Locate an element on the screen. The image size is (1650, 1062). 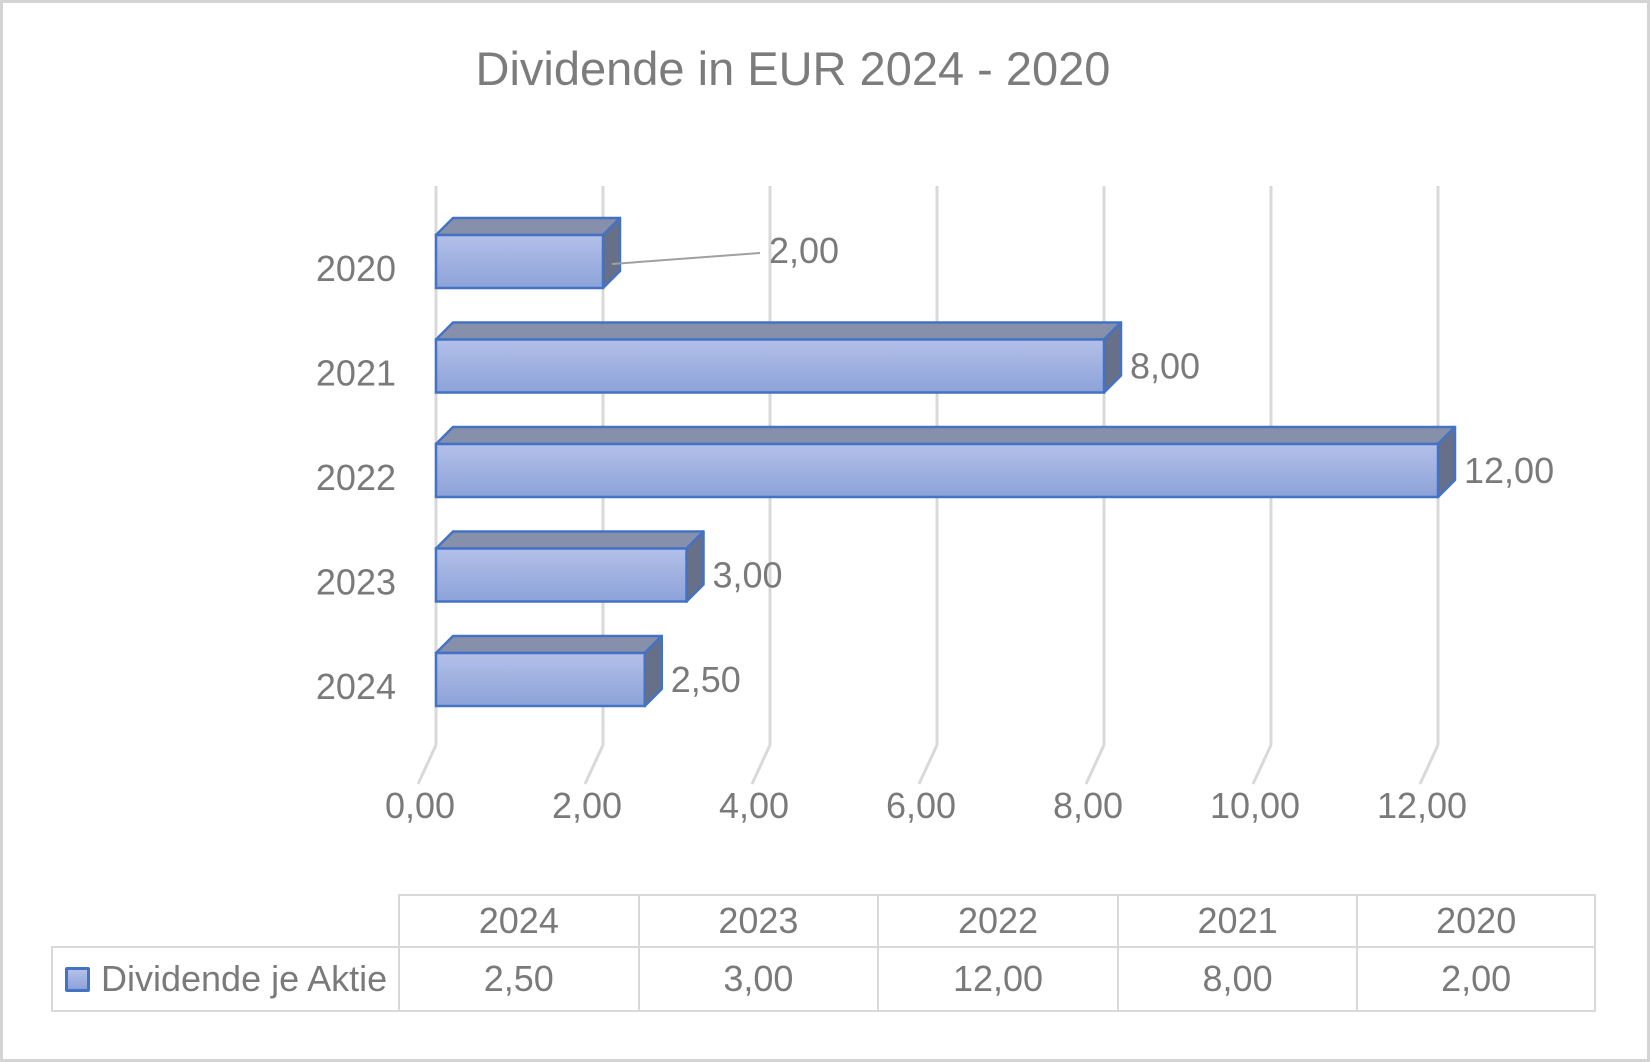
bar-2022 is located at coordinates (945, 462).